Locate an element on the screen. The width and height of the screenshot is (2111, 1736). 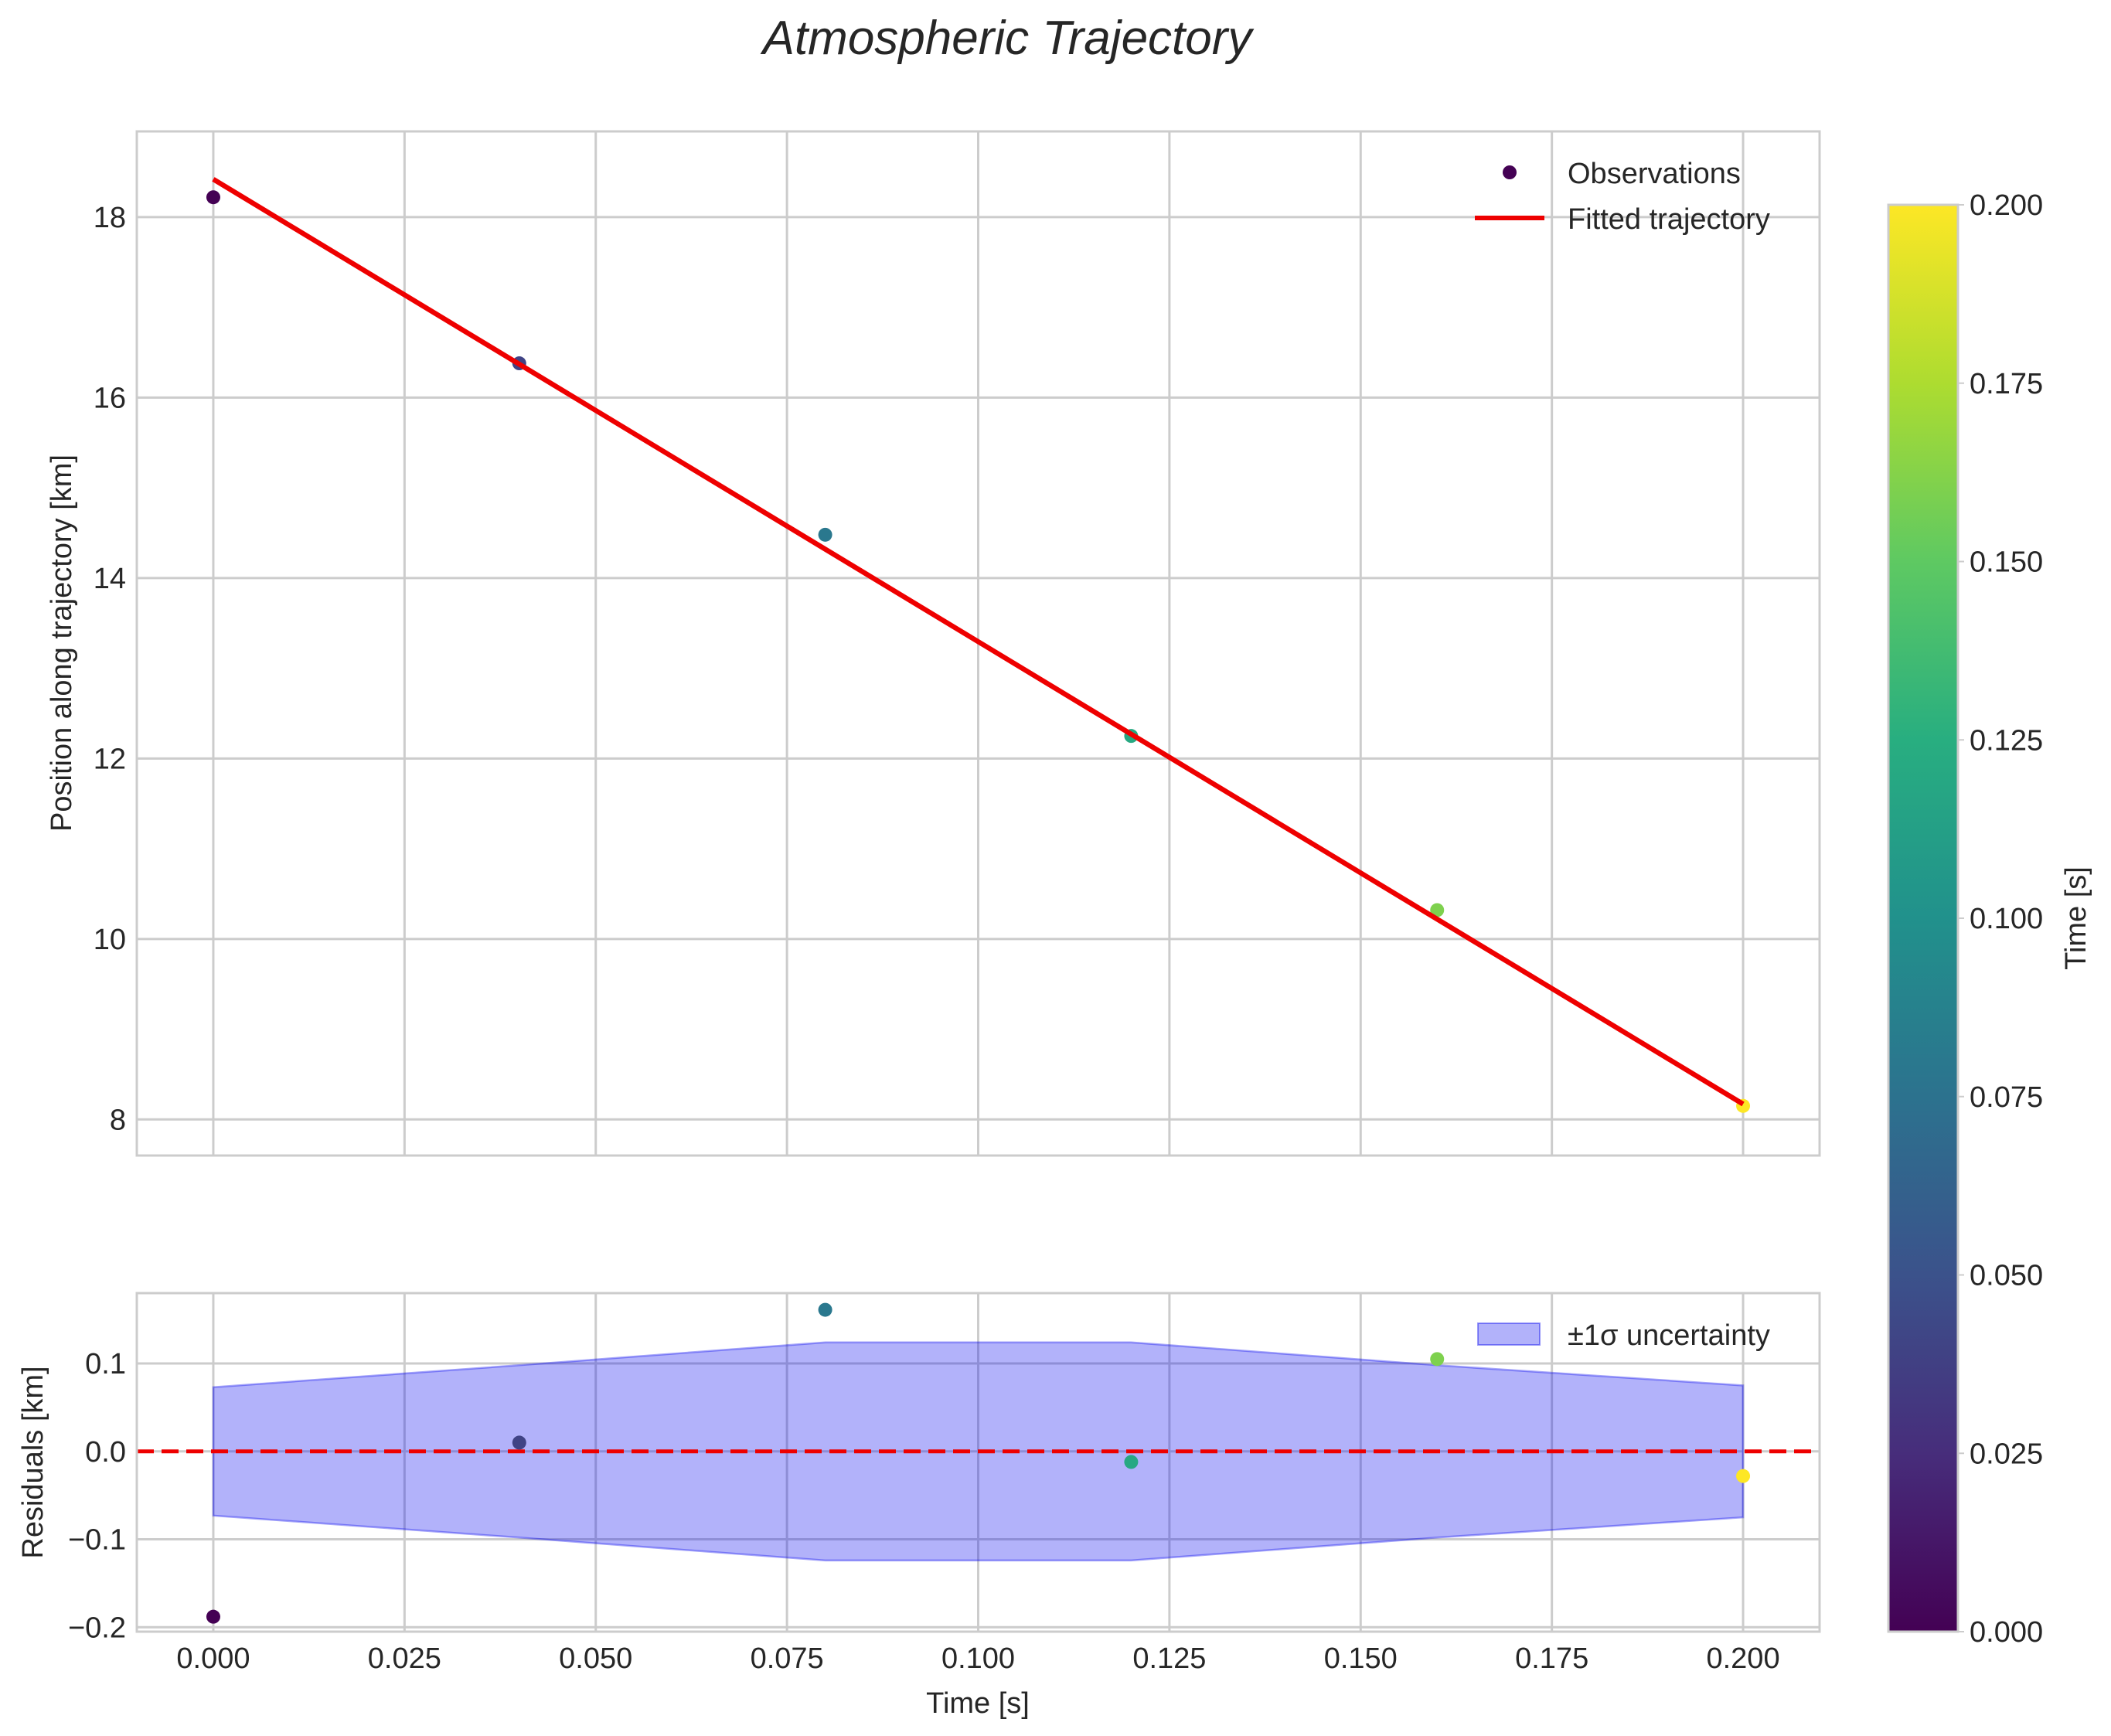
bottom-y-tick-label: −0.1 is located at coordinates (97, 1541).